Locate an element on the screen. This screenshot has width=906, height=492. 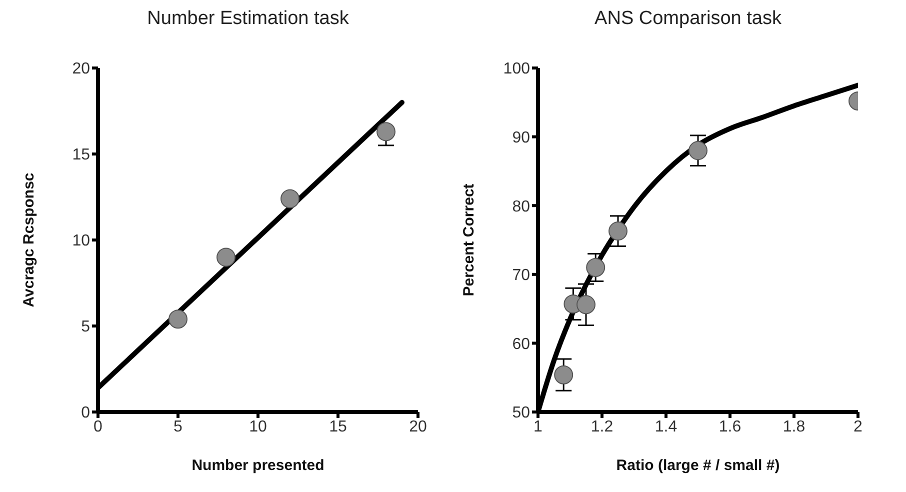
y-tick-label: 60 is located at coordinates (521, 344).